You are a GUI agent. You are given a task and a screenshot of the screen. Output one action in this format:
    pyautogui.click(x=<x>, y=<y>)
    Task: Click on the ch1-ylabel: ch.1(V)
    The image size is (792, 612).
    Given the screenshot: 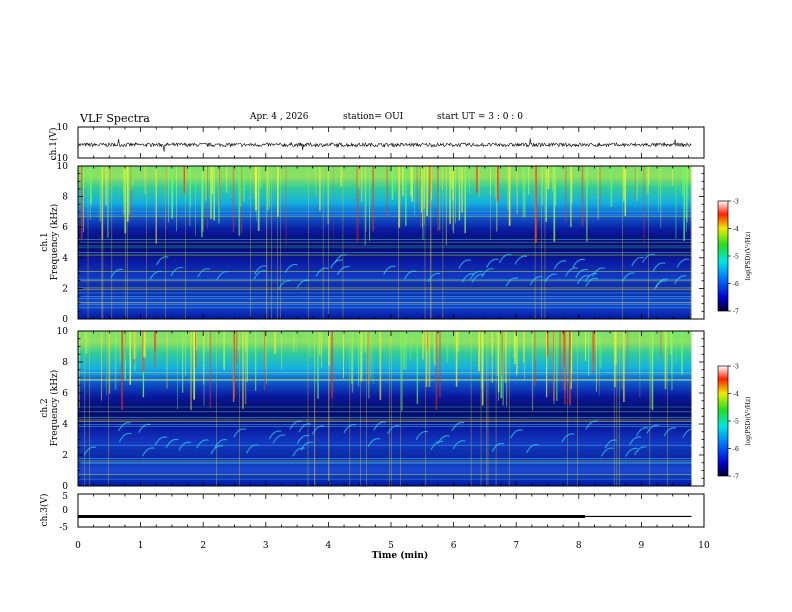 What is the action you would take?
    pyautogui.click(x=53, y=144)
    